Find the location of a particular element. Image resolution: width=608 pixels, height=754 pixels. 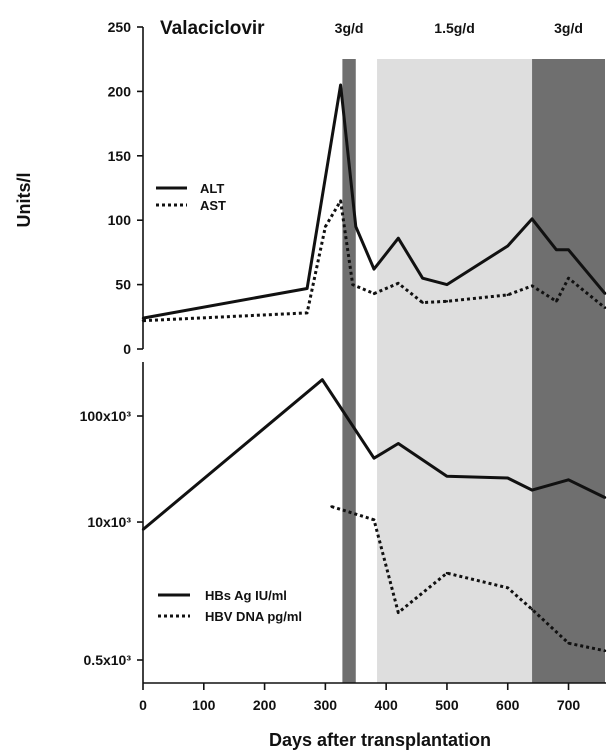

top-y-tick-label: 50 is located at coordinates (123, 285).